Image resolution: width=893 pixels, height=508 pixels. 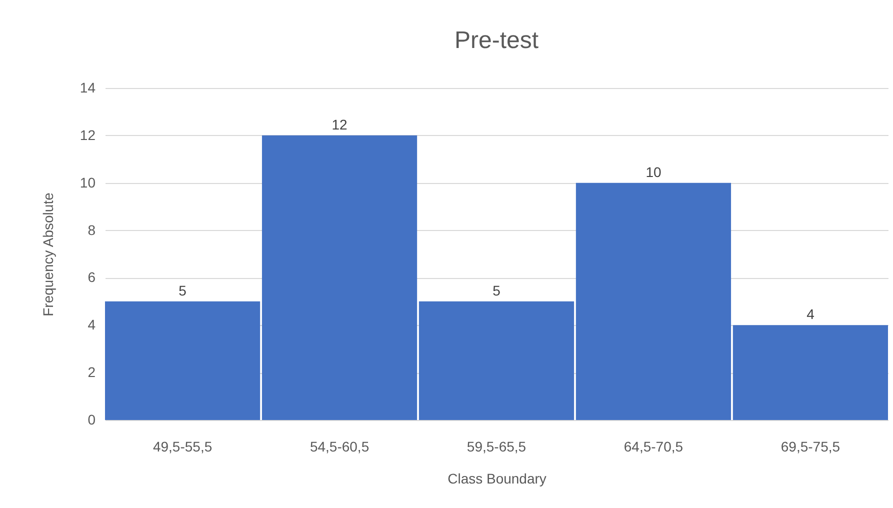 What do you see at coordinates (88, 88) in the screenshot?
I see `y-tick-label: 14` at bounding box center [88, 88].